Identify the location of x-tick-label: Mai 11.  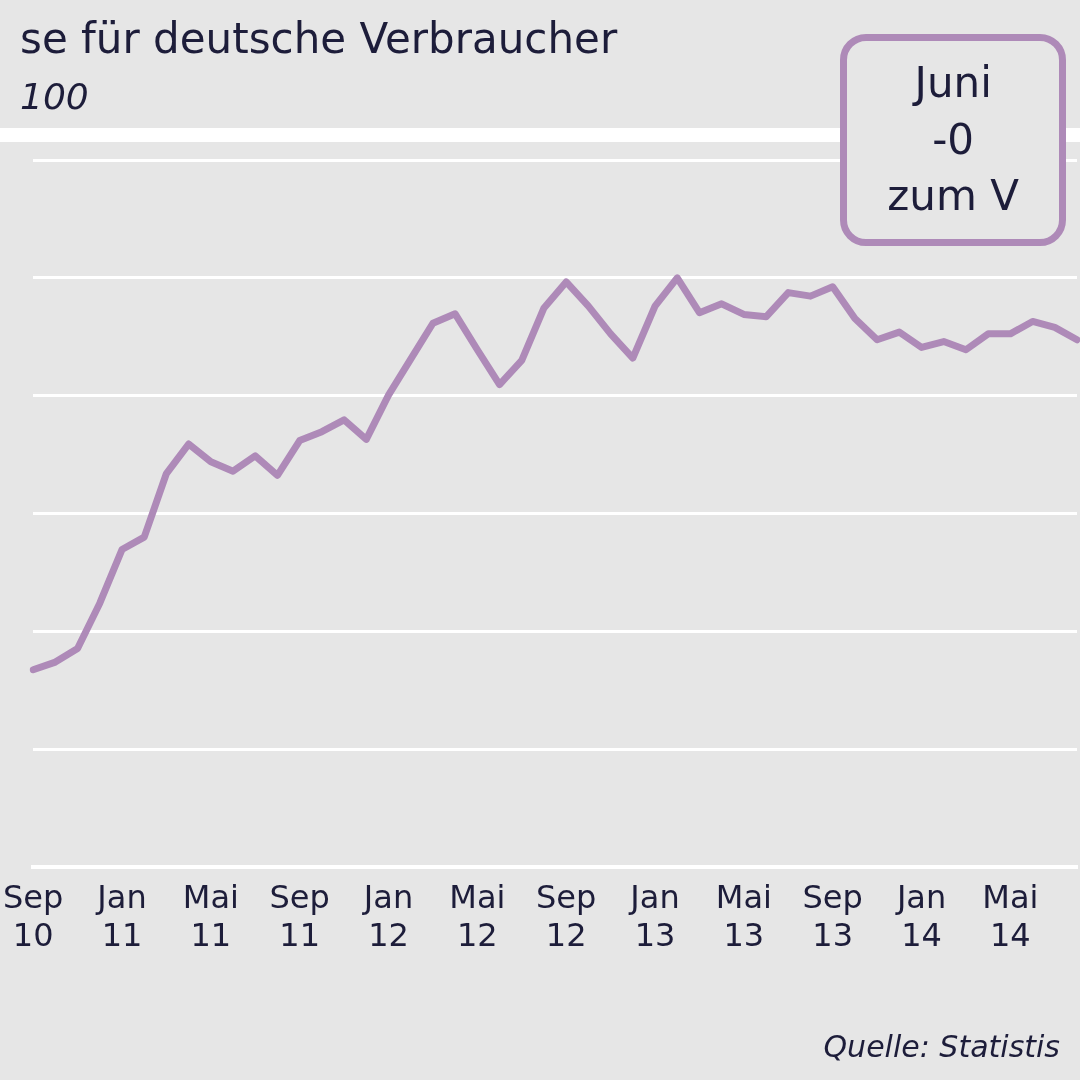
(210, 916).